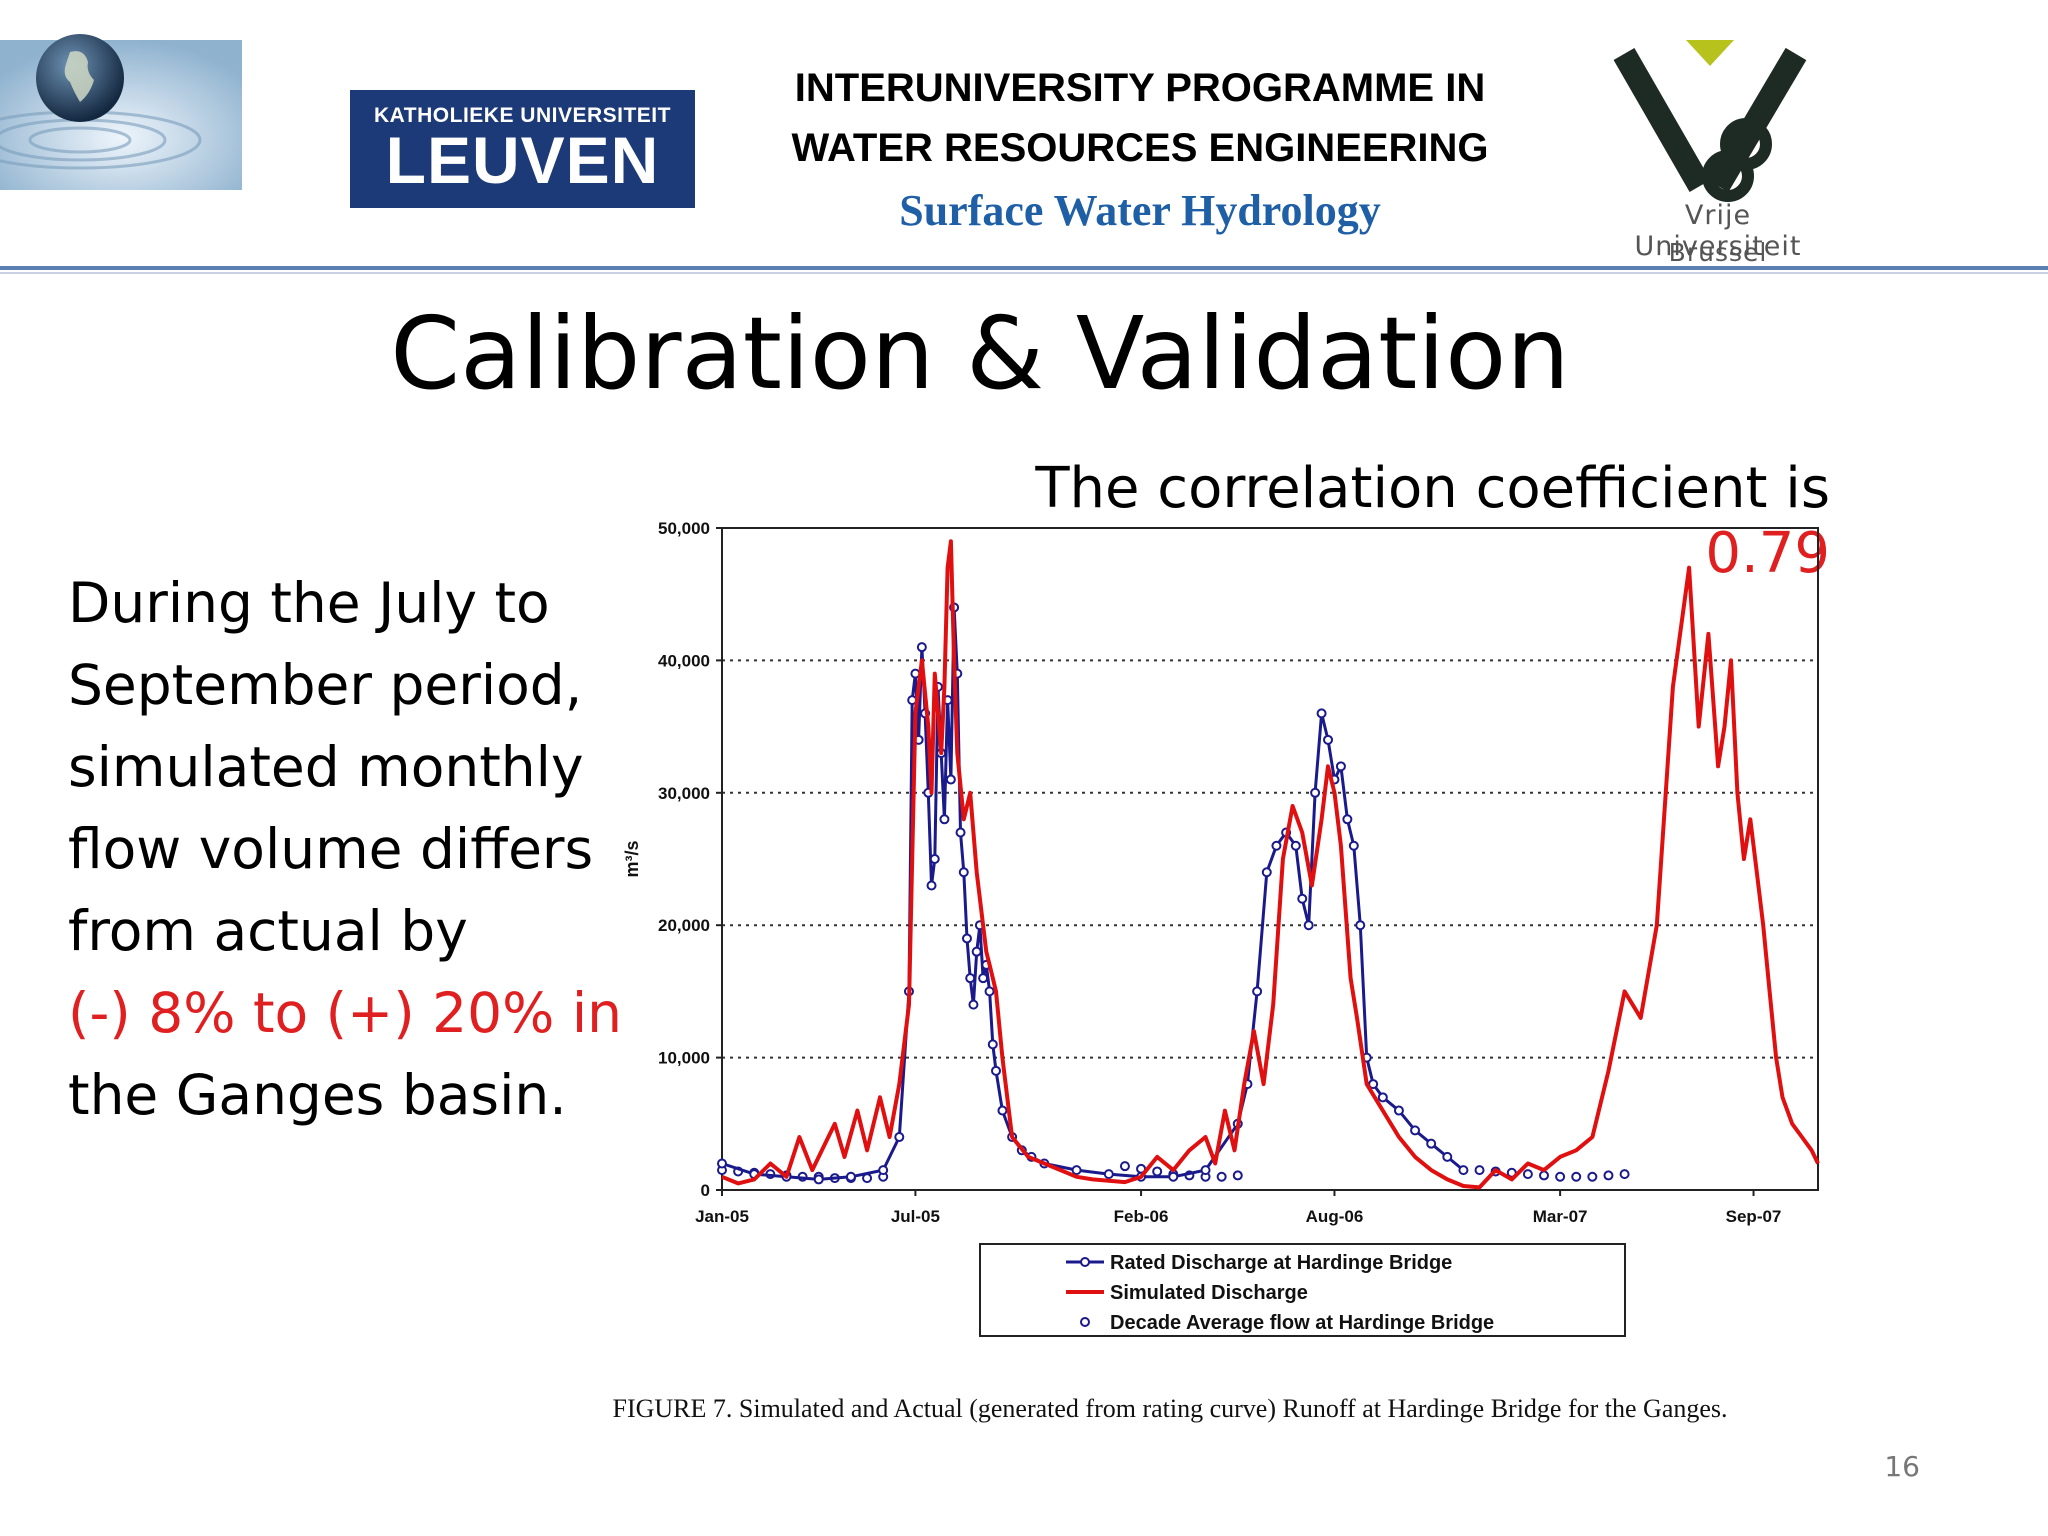 This screenshot has width=2048, height=1536. What do you see at coordinates (980, 353) in the screenshot?
I see `slide-title: Calibration & Validation` at bounding box center [980, 353].